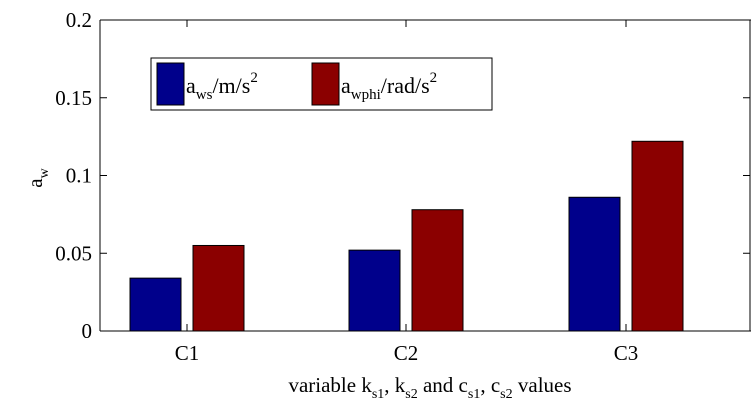 This screenshot has height=409, width=751. Describe the element at coordinates (374, 290) in the screenshot. I see `bar-series-1-c2` at that location.